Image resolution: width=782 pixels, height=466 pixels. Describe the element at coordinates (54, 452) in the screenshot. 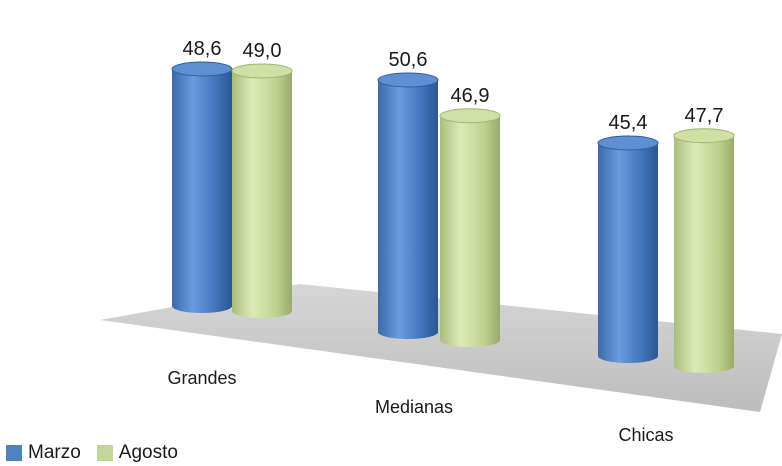

I see `legend-label-marzo: Marzo` at that location.